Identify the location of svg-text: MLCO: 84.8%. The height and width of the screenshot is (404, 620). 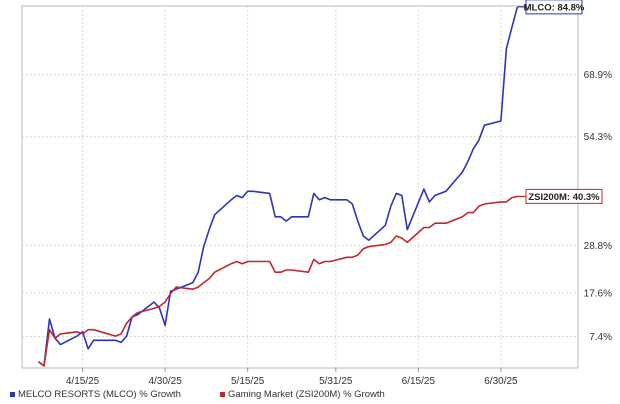
(554, 7).